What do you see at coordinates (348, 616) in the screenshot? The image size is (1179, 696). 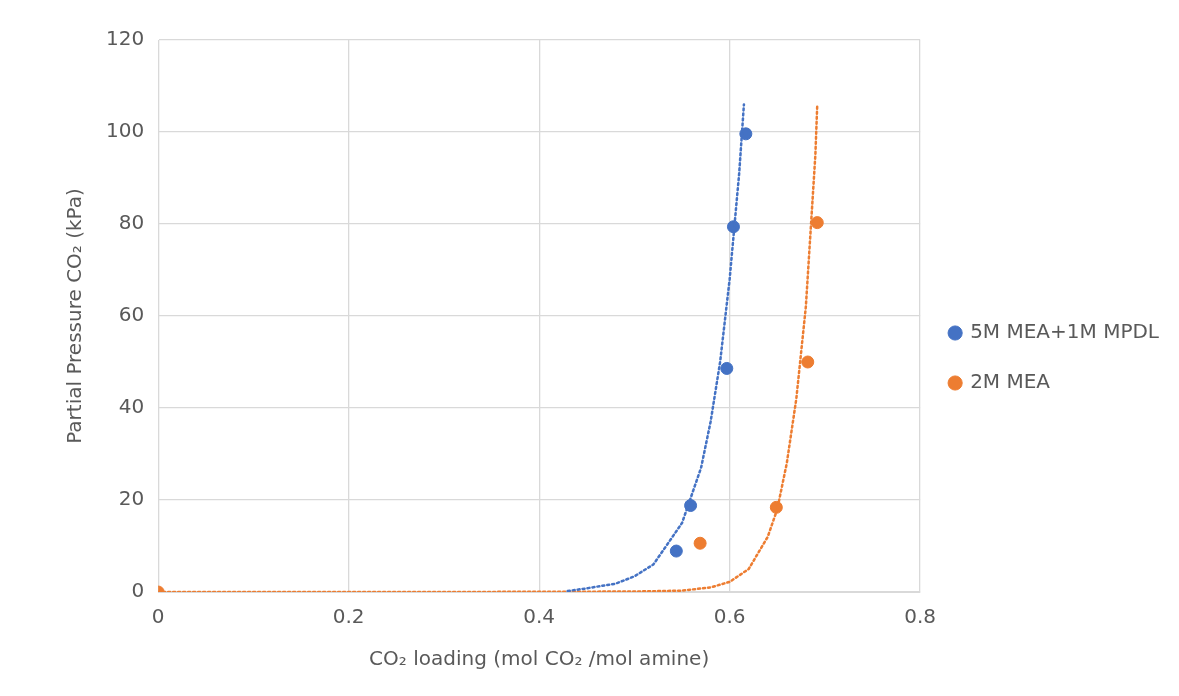 I see `x-tick-label: 0.2` at bounding box center [348, 616].